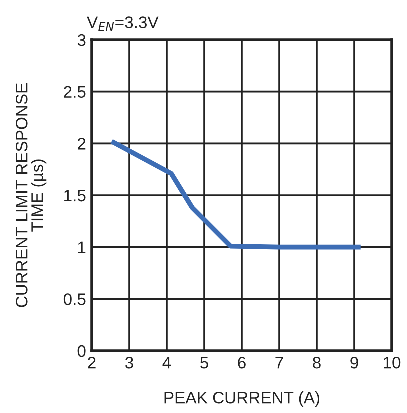 This screenshot has width=407, height=413. What do you see at coordinates (167, 363) in the screenshot?
I see `x-tick-label: 4` at bounding box center [167, 363].